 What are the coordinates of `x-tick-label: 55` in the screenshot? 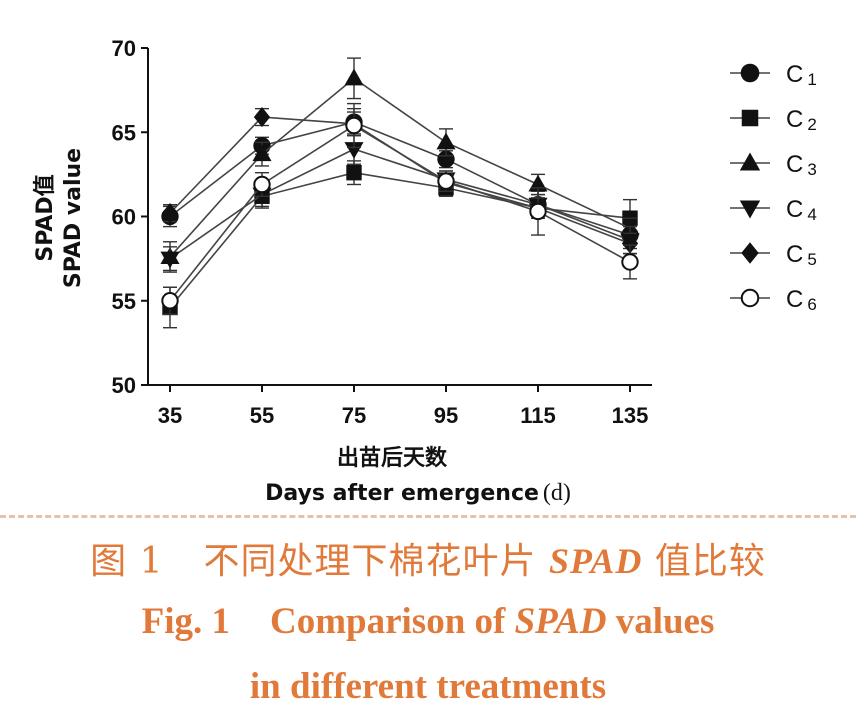 It's located at (262, 415).